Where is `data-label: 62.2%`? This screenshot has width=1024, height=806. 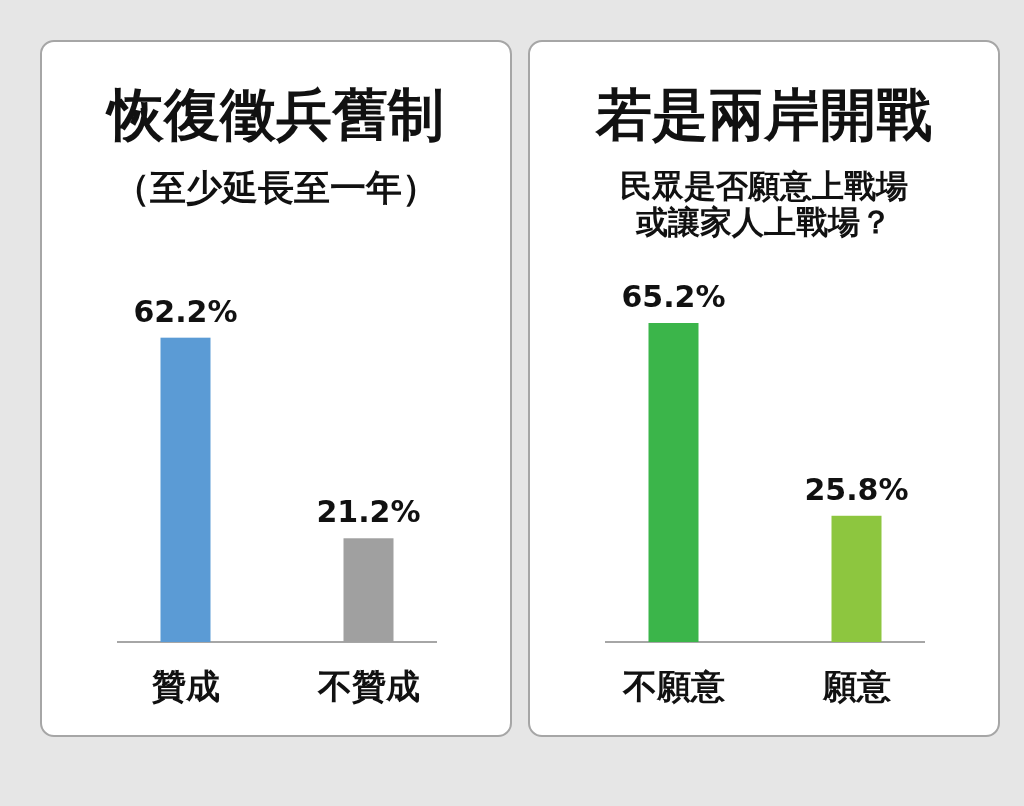
data-label: 62.2% is located at coordinates (185, 311).